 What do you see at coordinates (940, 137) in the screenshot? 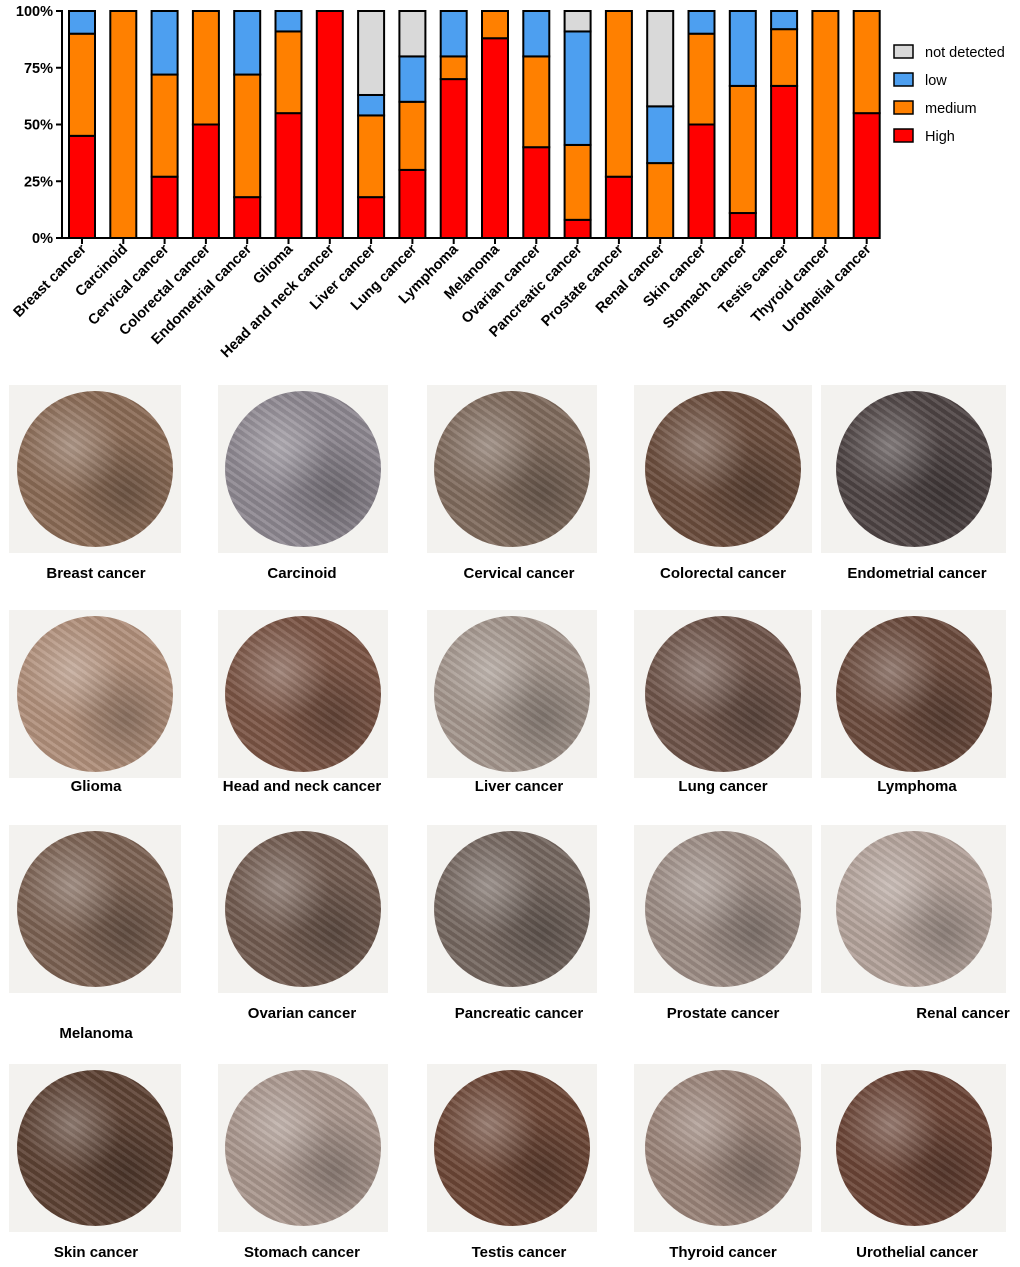
I see `legend-label: High` at bounding box center [940, 137].